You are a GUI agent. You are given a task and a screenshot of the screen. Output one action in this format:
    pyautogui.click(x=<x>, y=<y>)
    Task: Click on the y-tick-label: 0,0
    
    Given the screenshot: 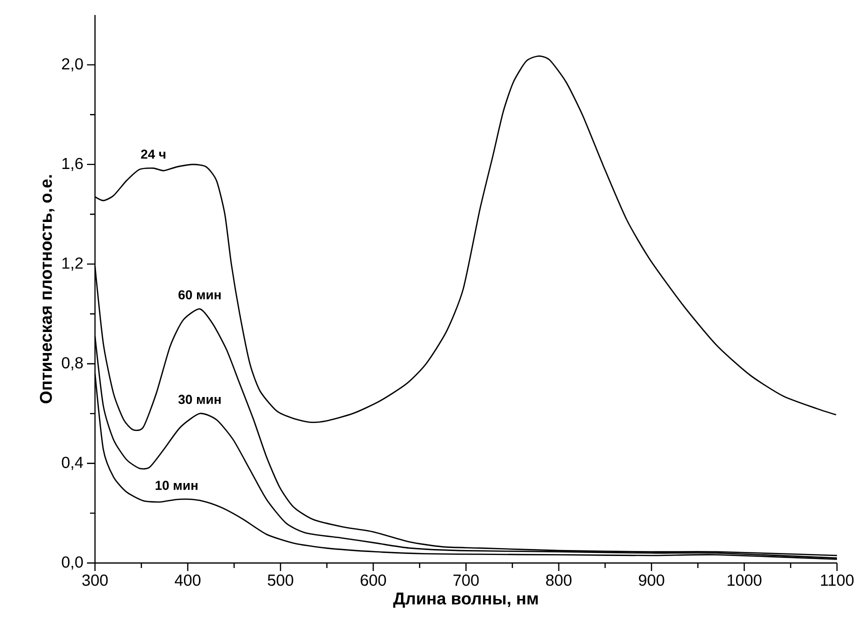 What is the action you would take?
    pyautogui.click(x=72, y=563)
    